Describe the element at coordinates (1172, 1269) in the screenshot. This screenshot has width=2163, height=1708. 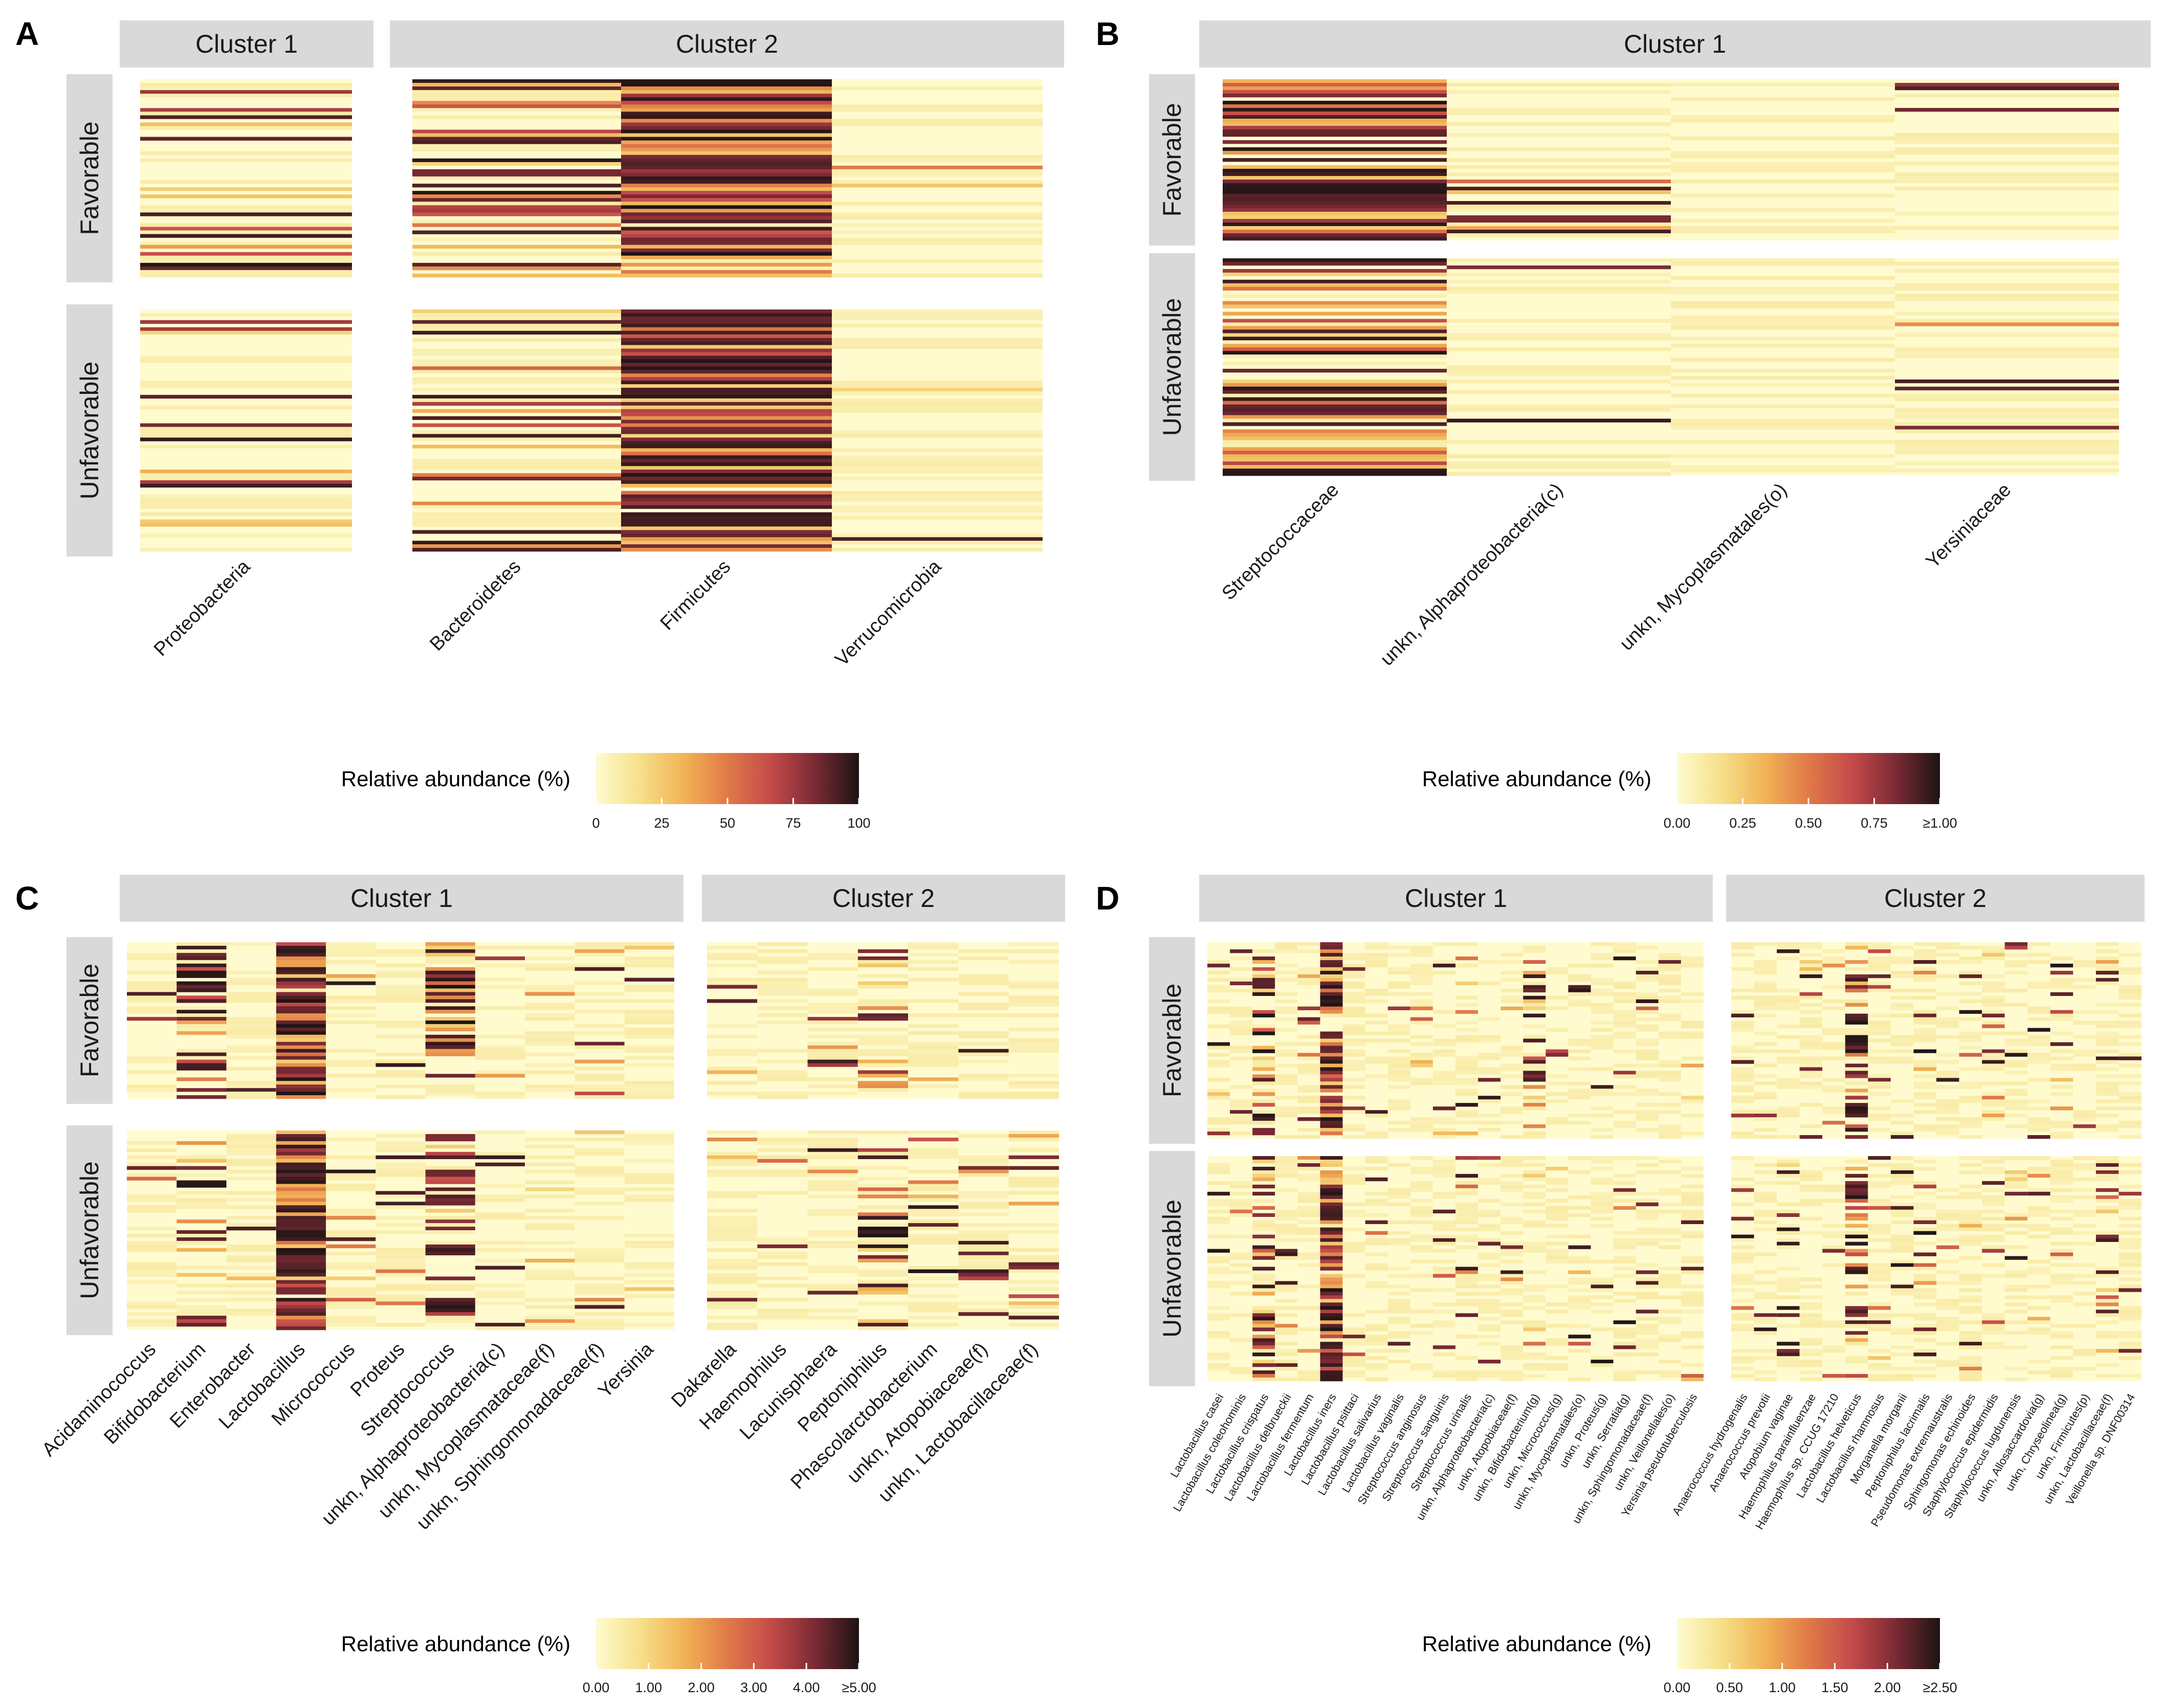
I see `row-strip-label: Unfavorable` at that location.